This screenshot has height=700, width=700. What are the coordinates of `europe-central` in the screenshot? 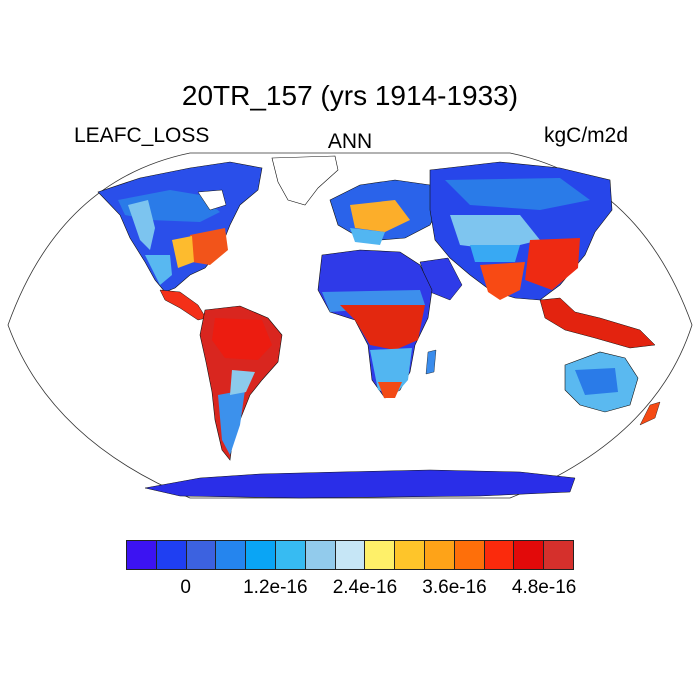 It's located at (380, 216).